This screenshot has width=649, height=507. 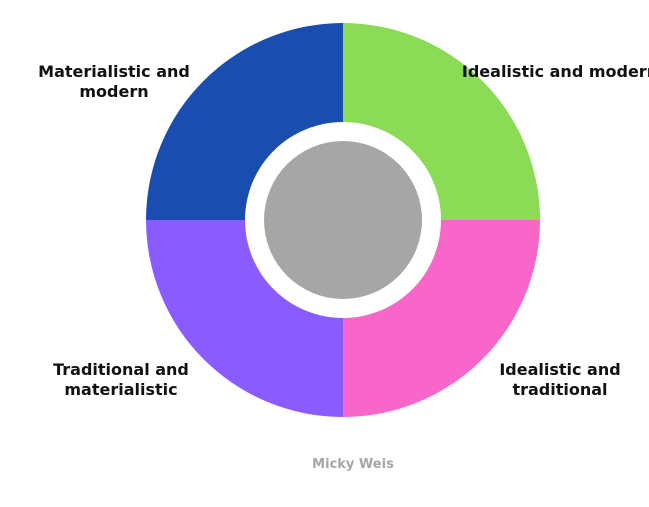 What do you see at coordinates (560, 379) in the screenshot?
I see `label-idealistic-traditional: Idealistic and traditional` at bounding box center [560, 379].